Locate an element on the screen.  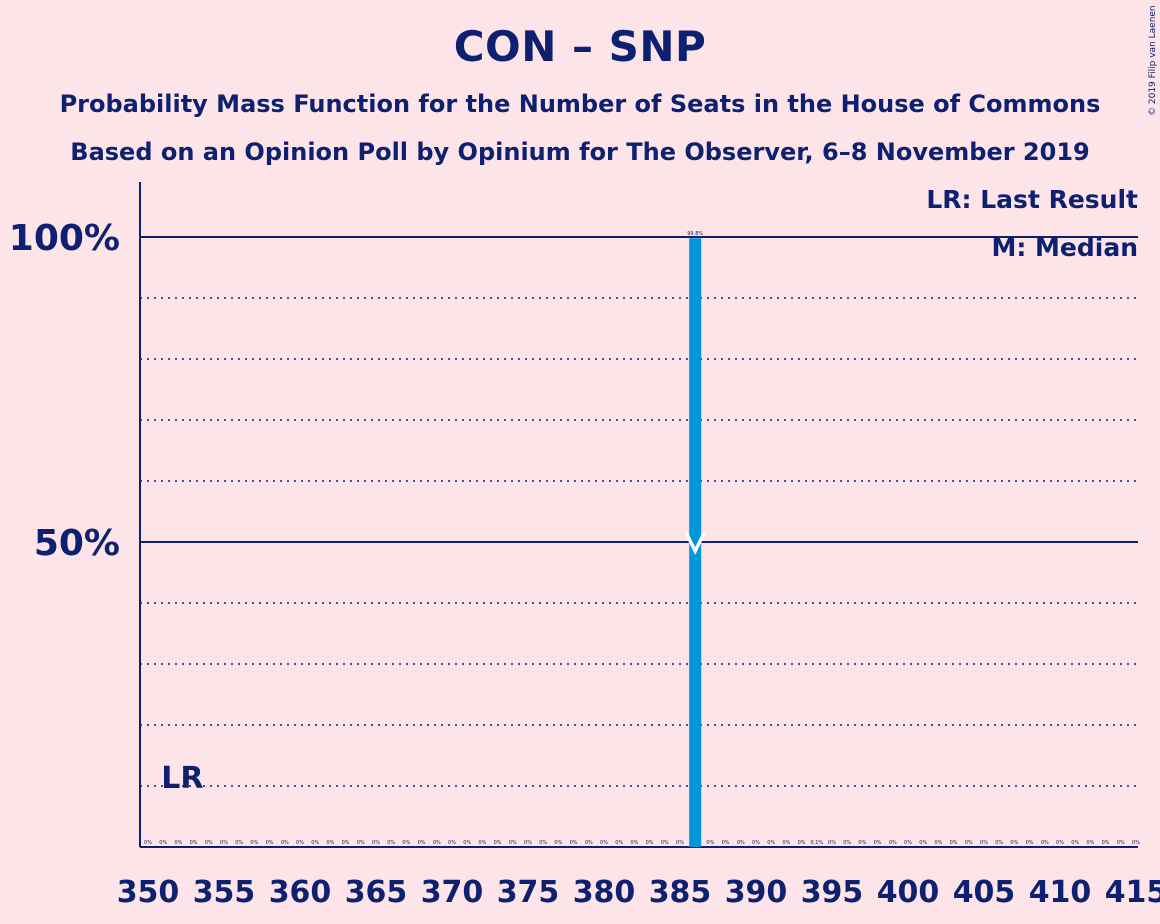
bar-label-391: 0% is located at coordinates (771, 843).